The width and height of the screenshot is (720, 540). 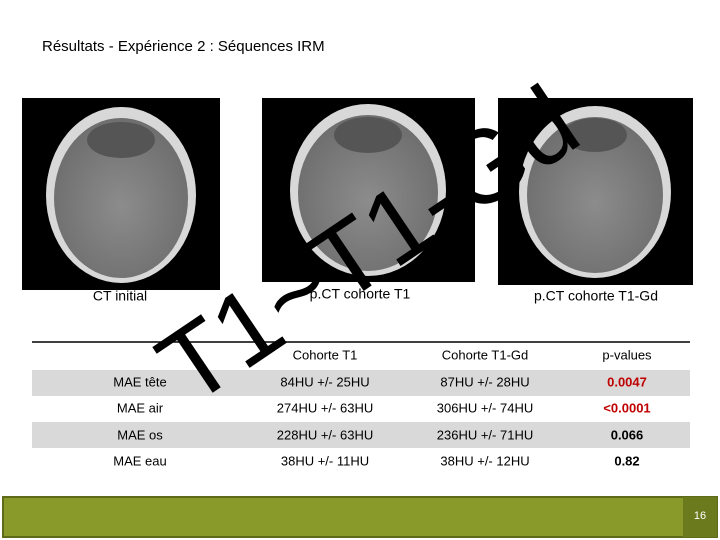 I want to click on table-cell: 236HU +/- 71HU, so click(x=485, y=434).